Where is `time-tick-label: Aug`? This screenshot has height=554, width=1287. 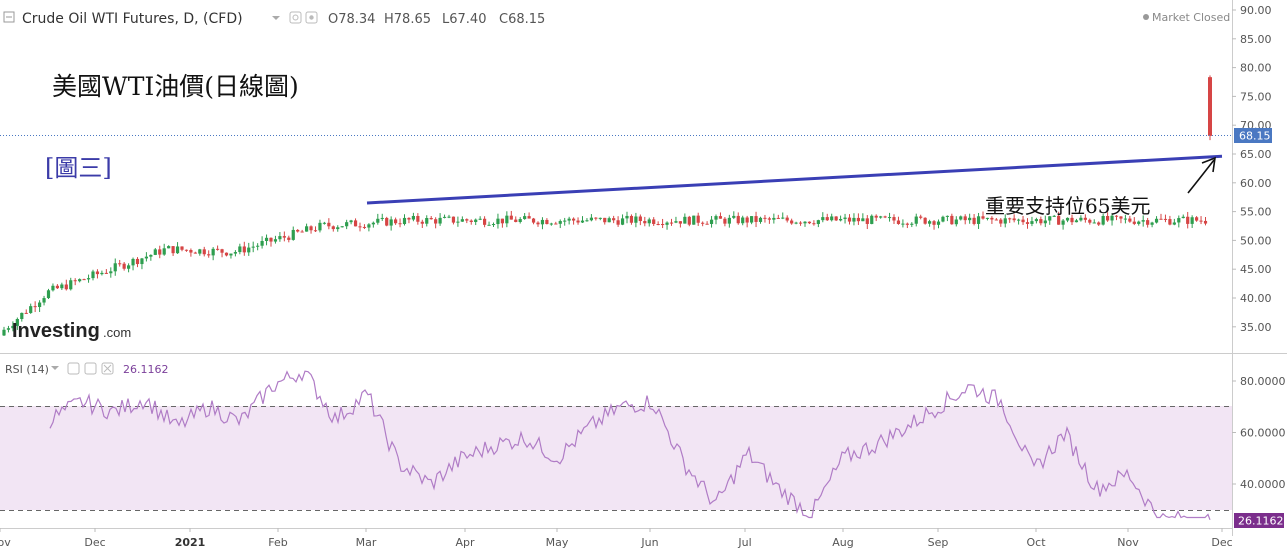
time-tick-label: Aug is located at coordinates (842, 542).